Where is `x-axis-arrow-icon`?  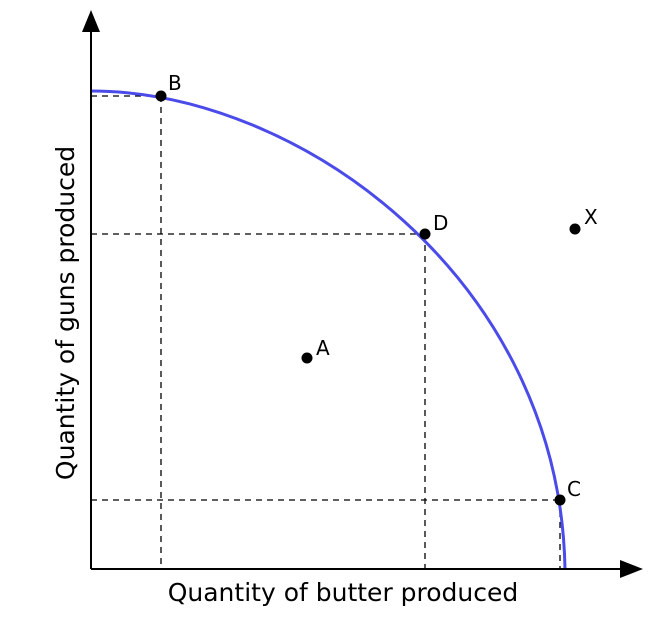 x-axis-arrow-icon is located at coordinates (631, 569).